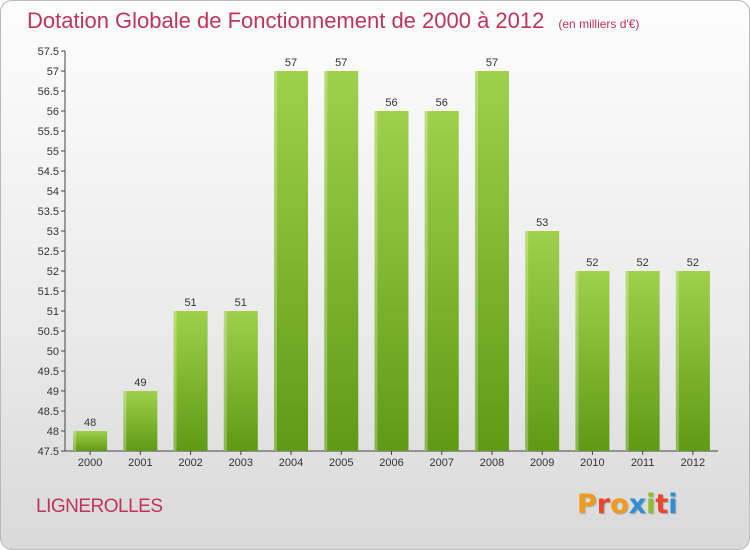 This screenshot has height=550, width=750. Describe the element at coordinates (90, 463) in the screenshot. I see `x-tick-label: 2000` at that location.